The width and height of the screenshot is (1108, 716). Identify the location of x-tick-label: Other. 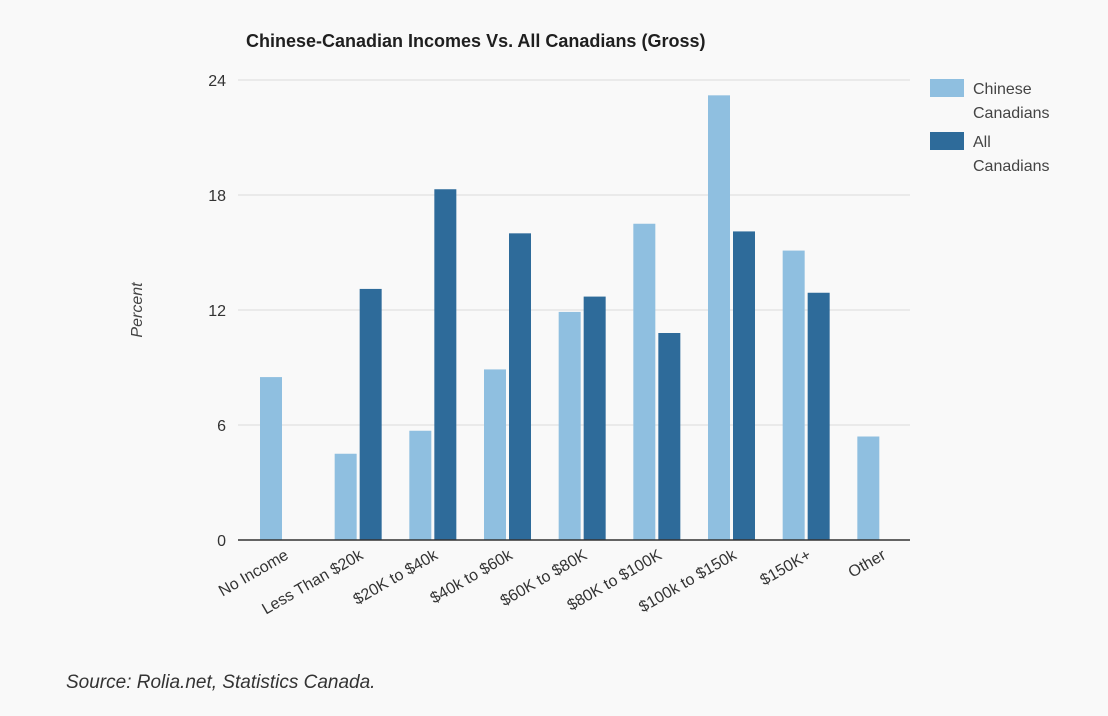
(868, 563).